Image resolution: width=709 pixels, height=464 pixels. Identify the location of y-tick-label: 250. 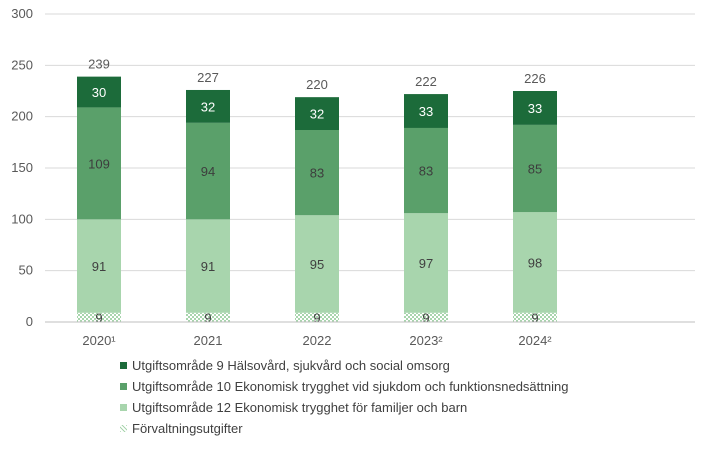
(22, 64).